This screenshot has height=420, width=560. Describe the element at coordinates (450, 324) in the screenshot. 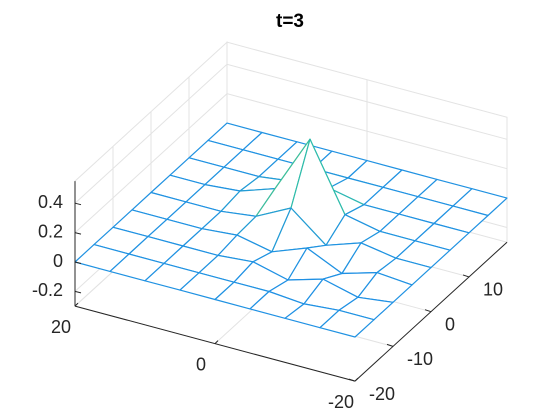

I see `y-tick-label: 0` at that location.